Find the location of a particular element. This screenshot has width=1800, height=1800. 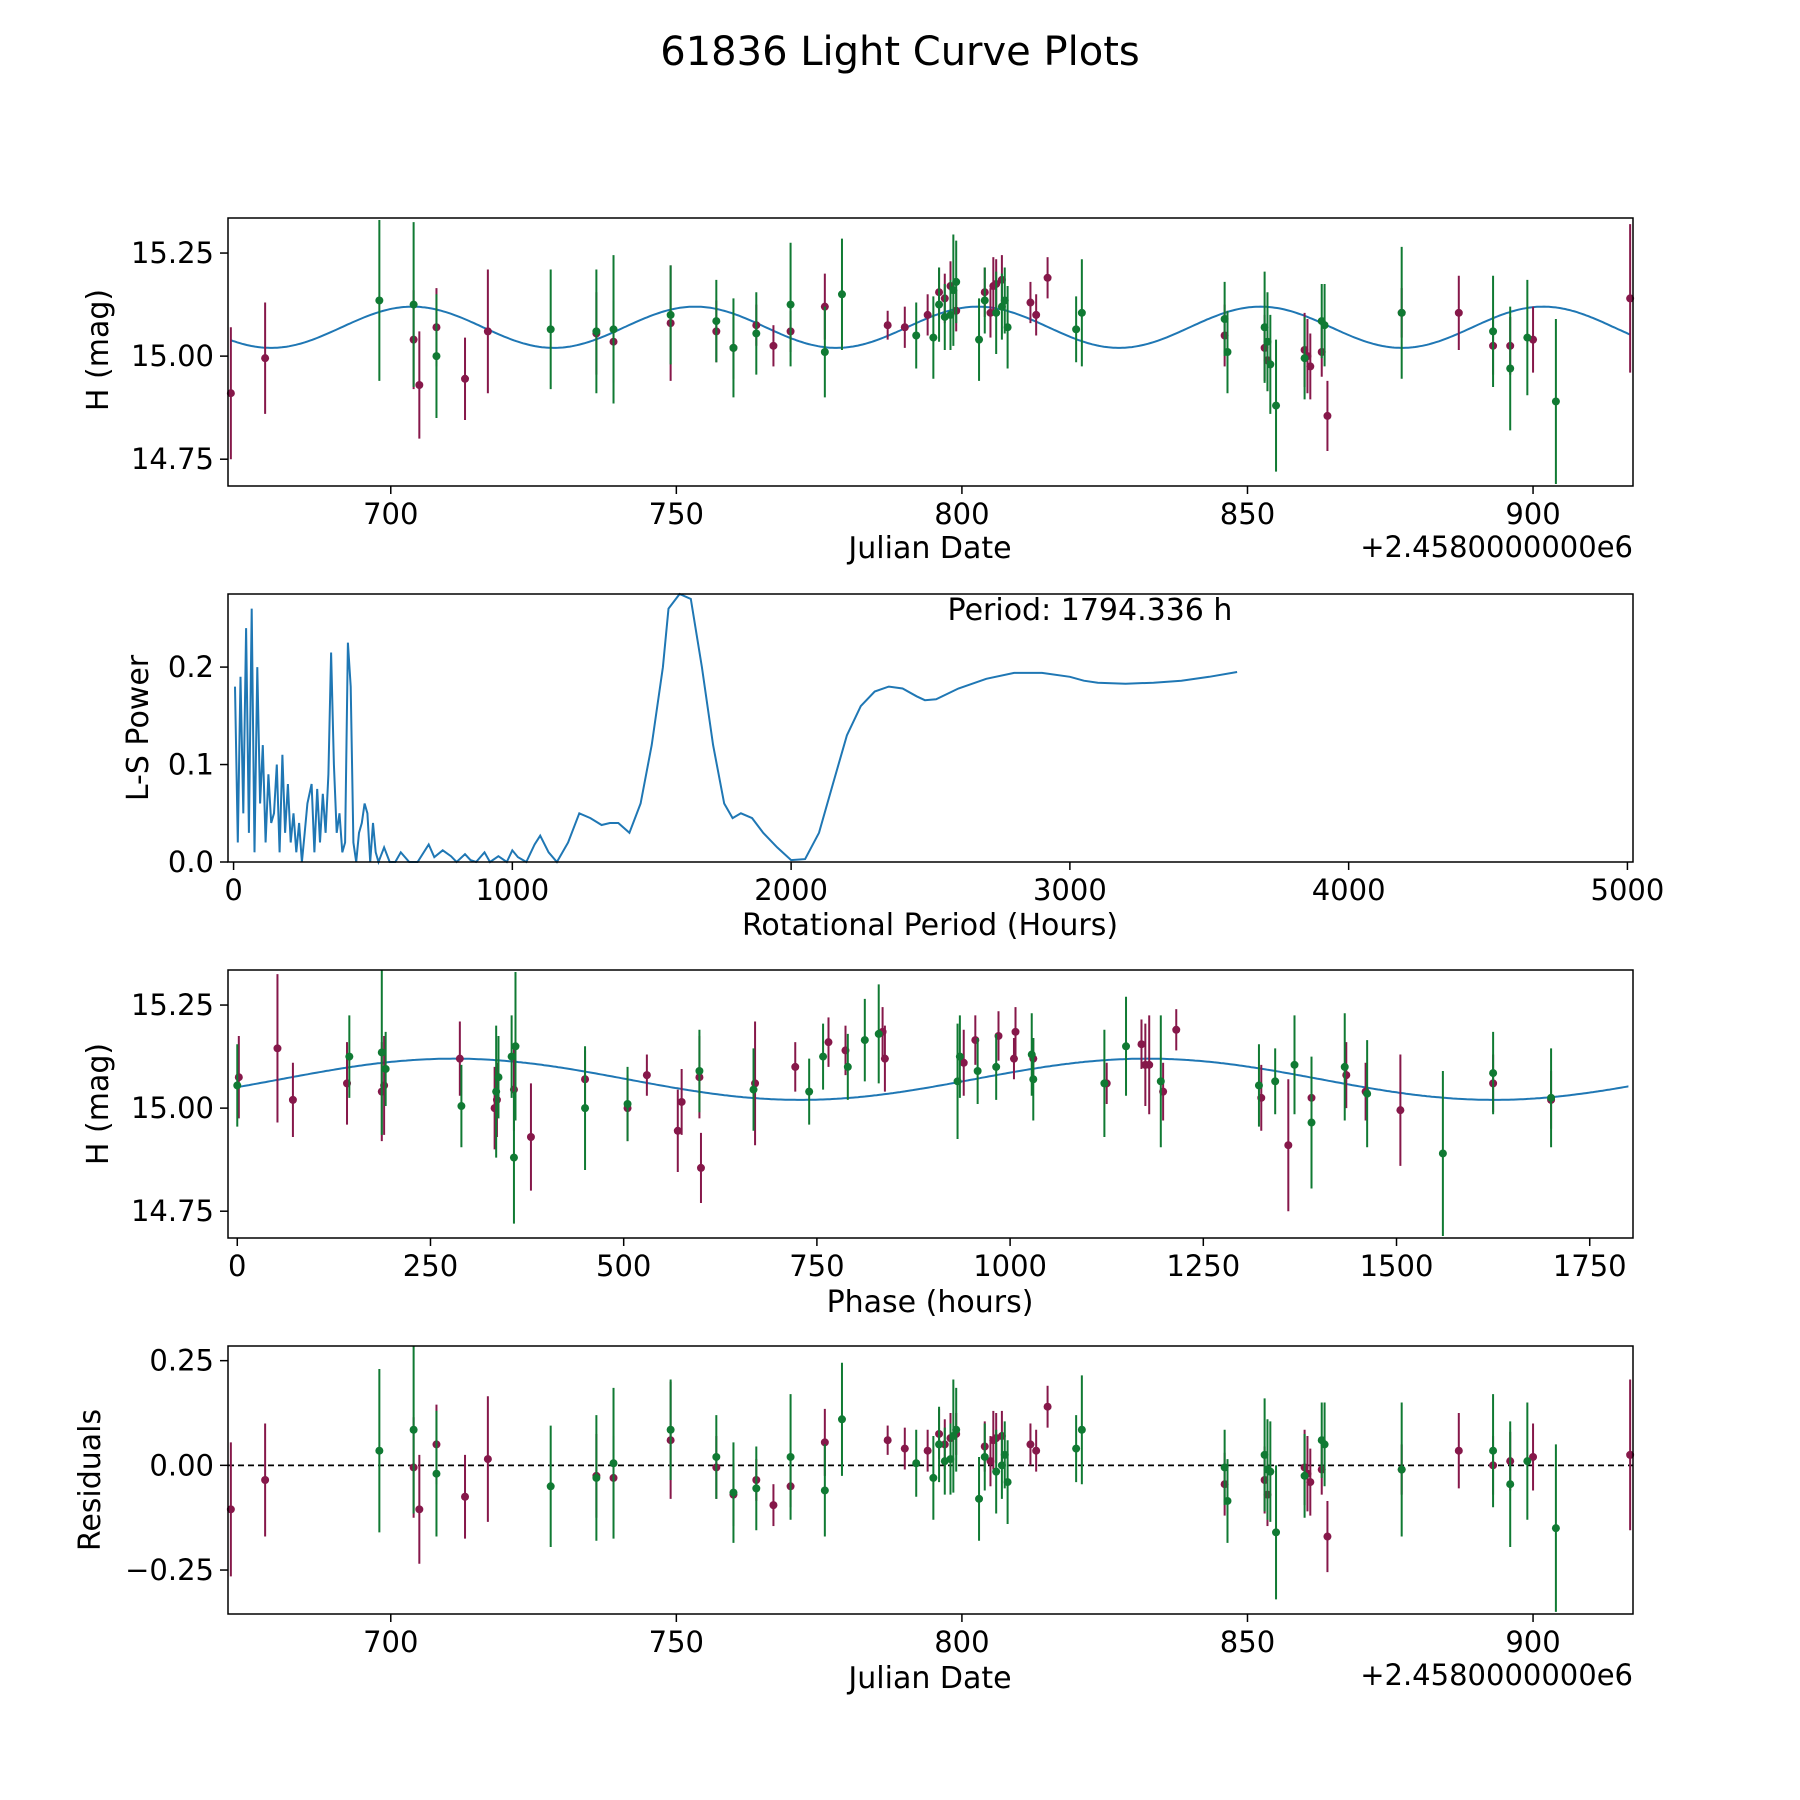

periodogram-ylabel: L-S Power is located at coordinates (138, 727).